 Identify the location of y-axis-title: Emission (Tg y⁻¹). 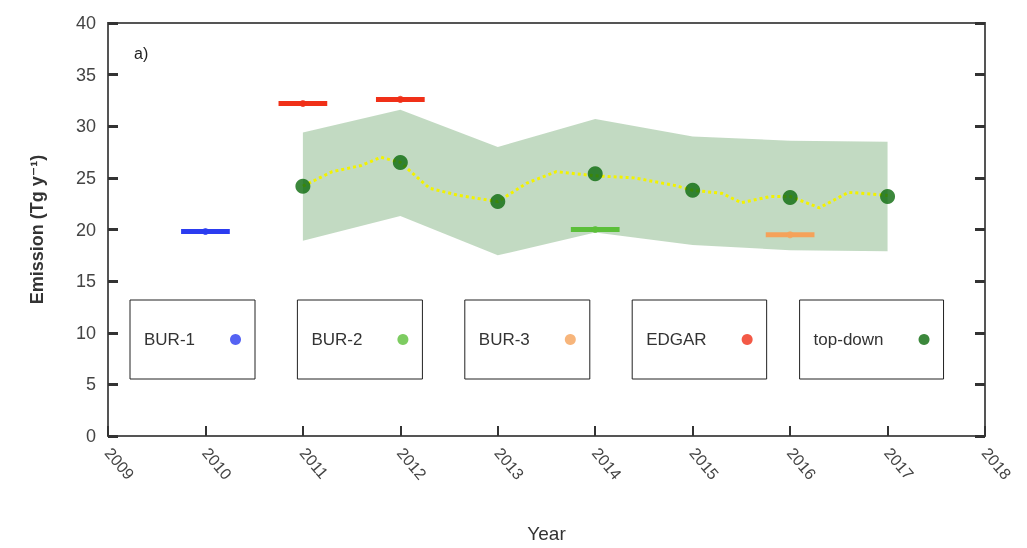
(37, 229).